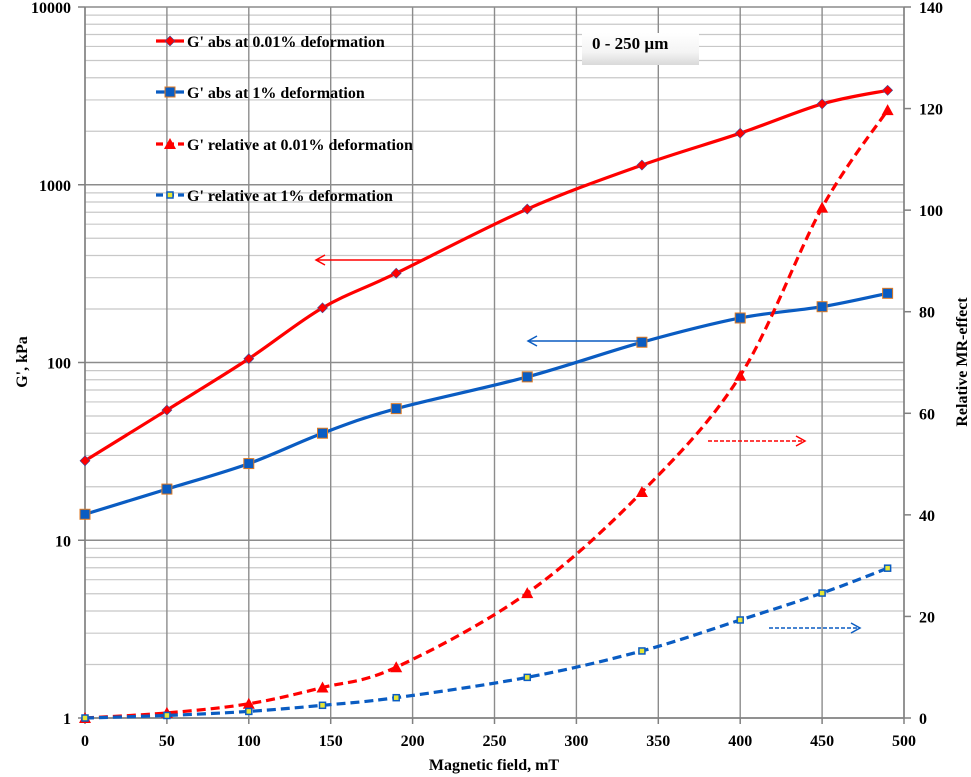  What do you see at coordinates (286, 42) in the screenshot?
I see `legend-label: G' abs at 0.01% deformation` at bounding box center [286, 42].